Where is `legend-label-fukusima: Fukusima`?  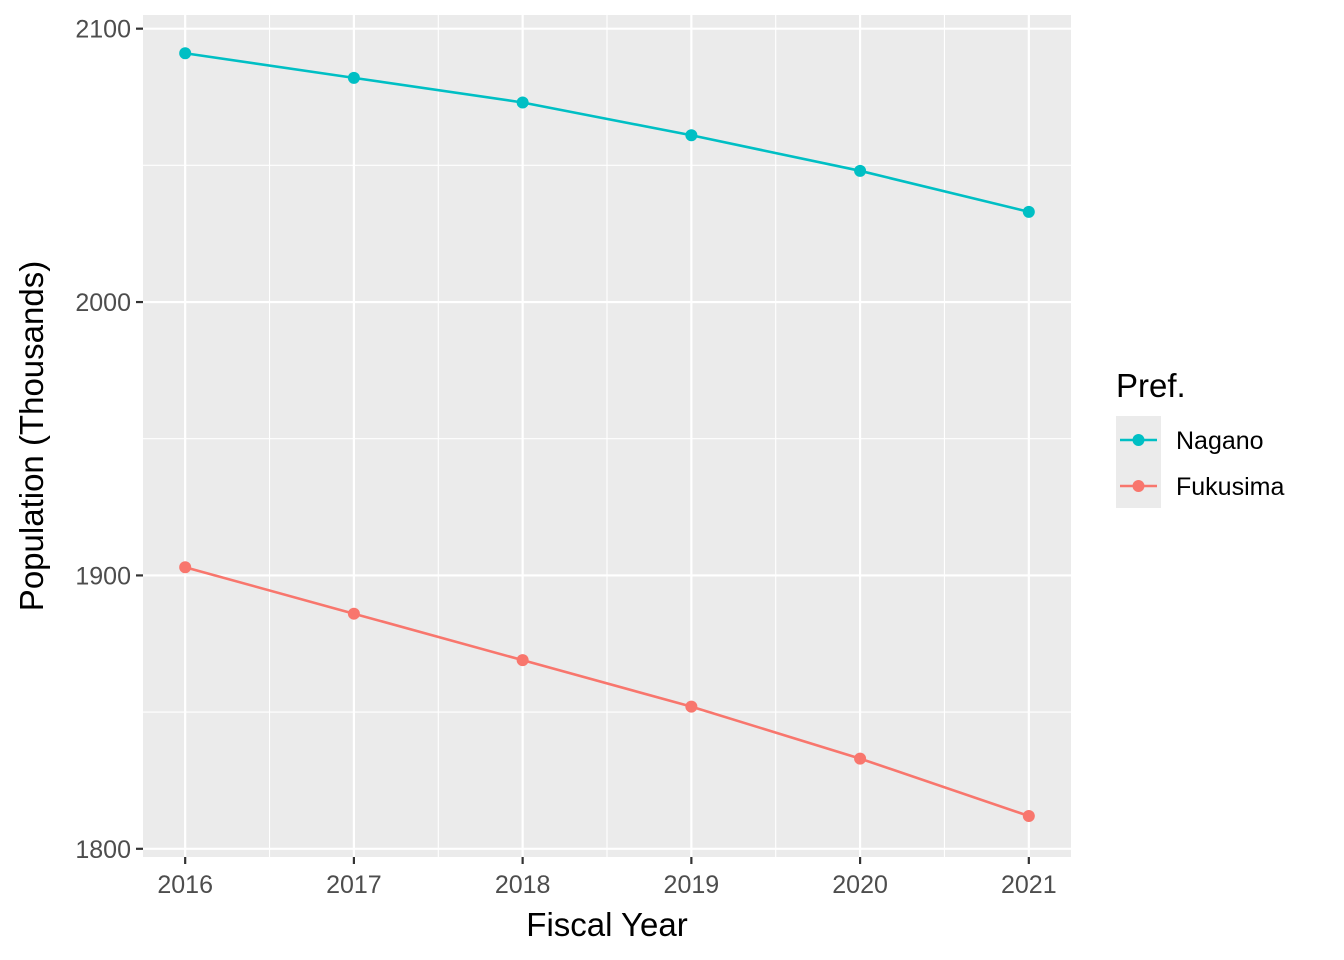 legend-label-fukusima: Fukusima is located at coordinates (1230, 487).